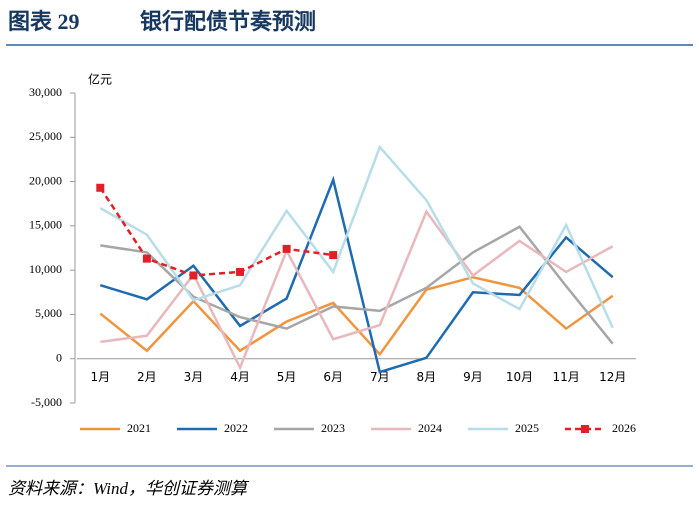 This screenshot has width=699, height=513. What do you see at coordinates (45, 269) in the screenshot?
I see `y-tick-label: 10,000` at bounding box center [45, 269].